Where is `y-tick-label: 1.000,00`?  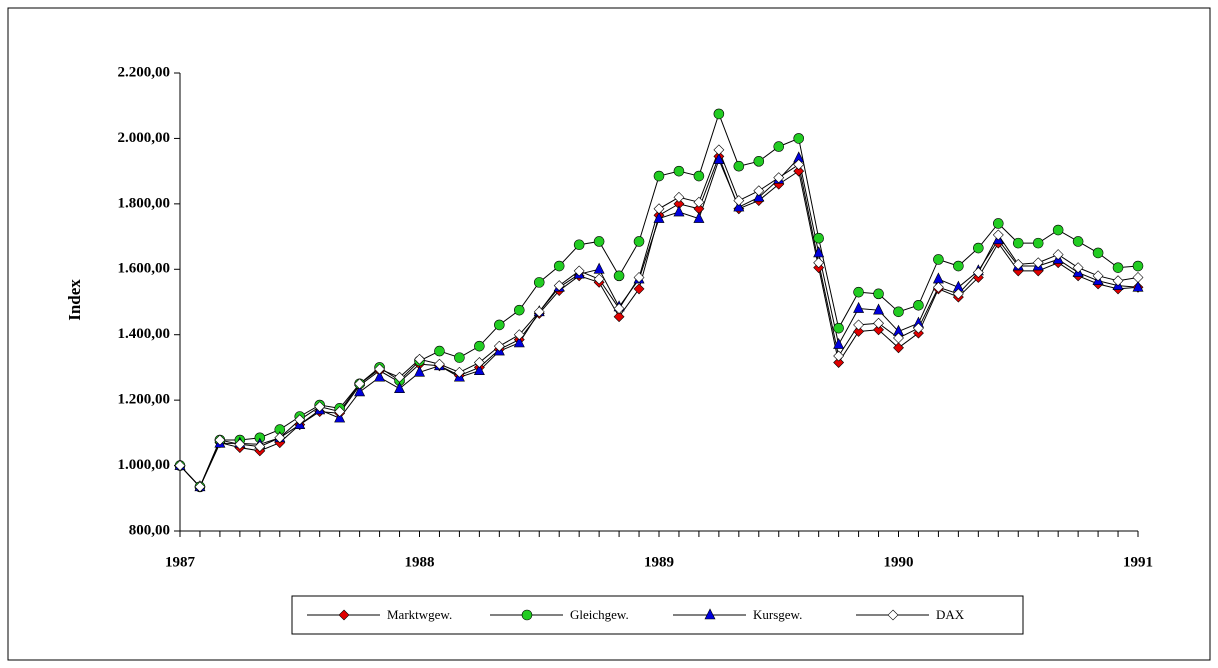
y-tick-label: 1.000,00 is located at coordinates (144, 465).